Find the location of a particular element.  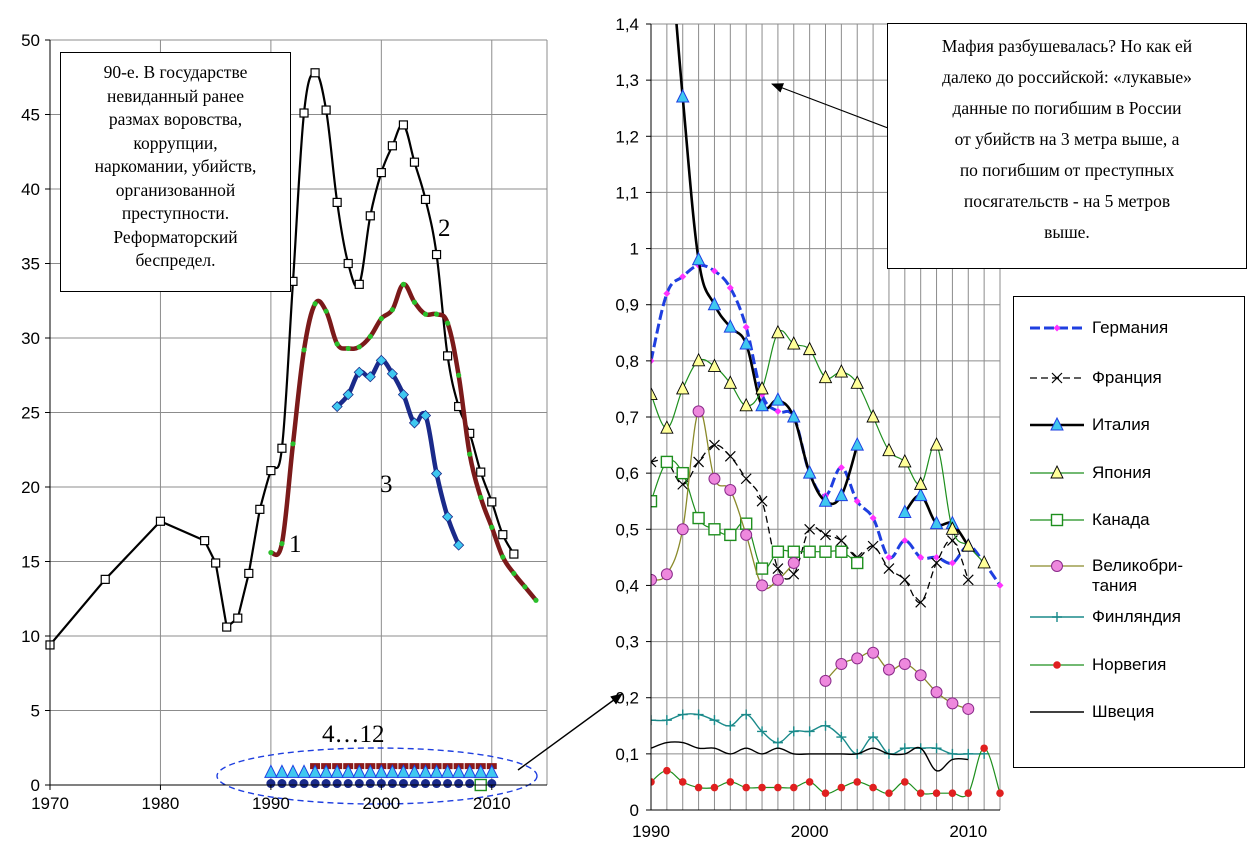

y-tick-label: 1,4 is located at coordinates (627, 24).